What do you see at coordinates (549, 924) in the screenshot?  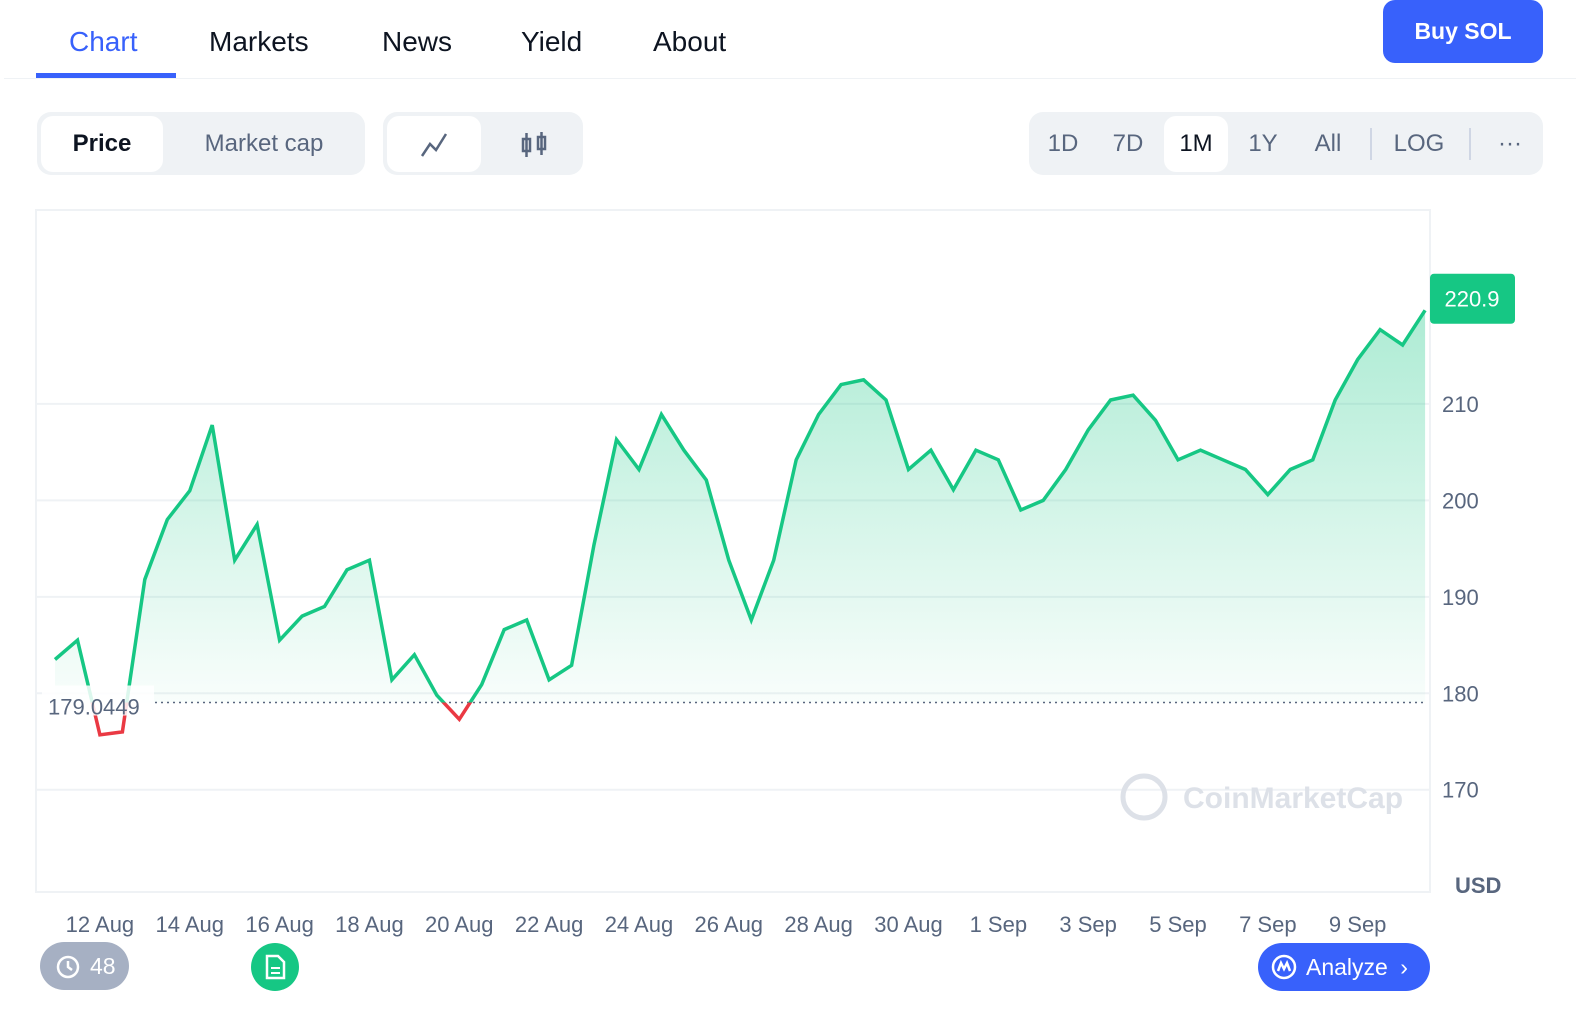 I see `x-tick-label: 22 Aug` at bounding box center [549, 924].